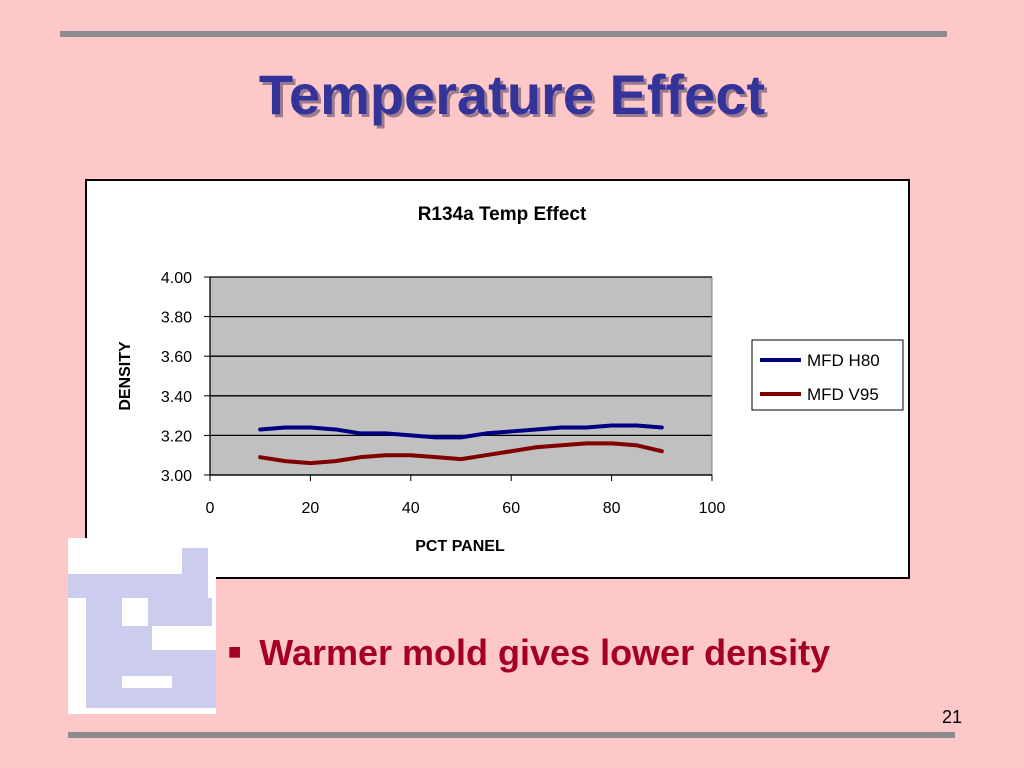  What do you see at coordinates (176, 397) in the screenshot?
I see `y-tick-label: 3.40` at bounding box center [176, 397].